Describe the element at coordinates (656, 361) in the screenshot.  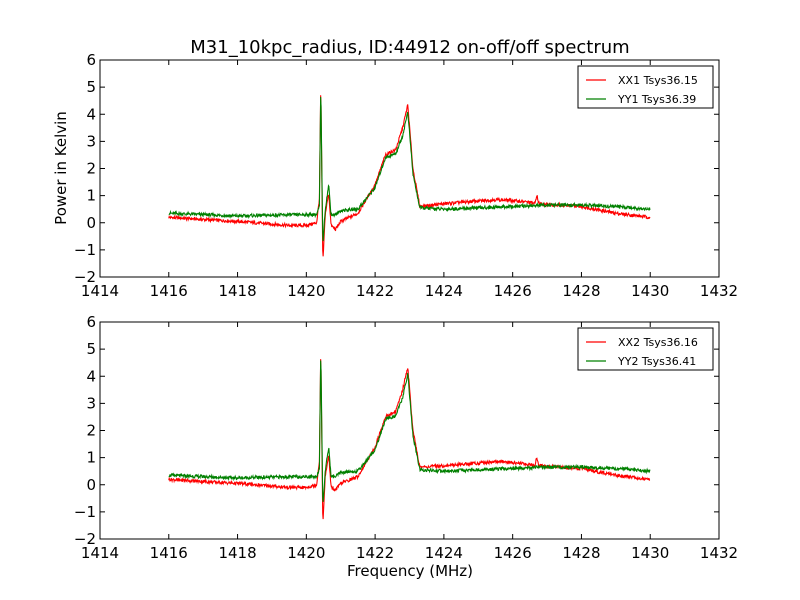
I see `legend-label-2: YY2 Tsys36.41` at that location.